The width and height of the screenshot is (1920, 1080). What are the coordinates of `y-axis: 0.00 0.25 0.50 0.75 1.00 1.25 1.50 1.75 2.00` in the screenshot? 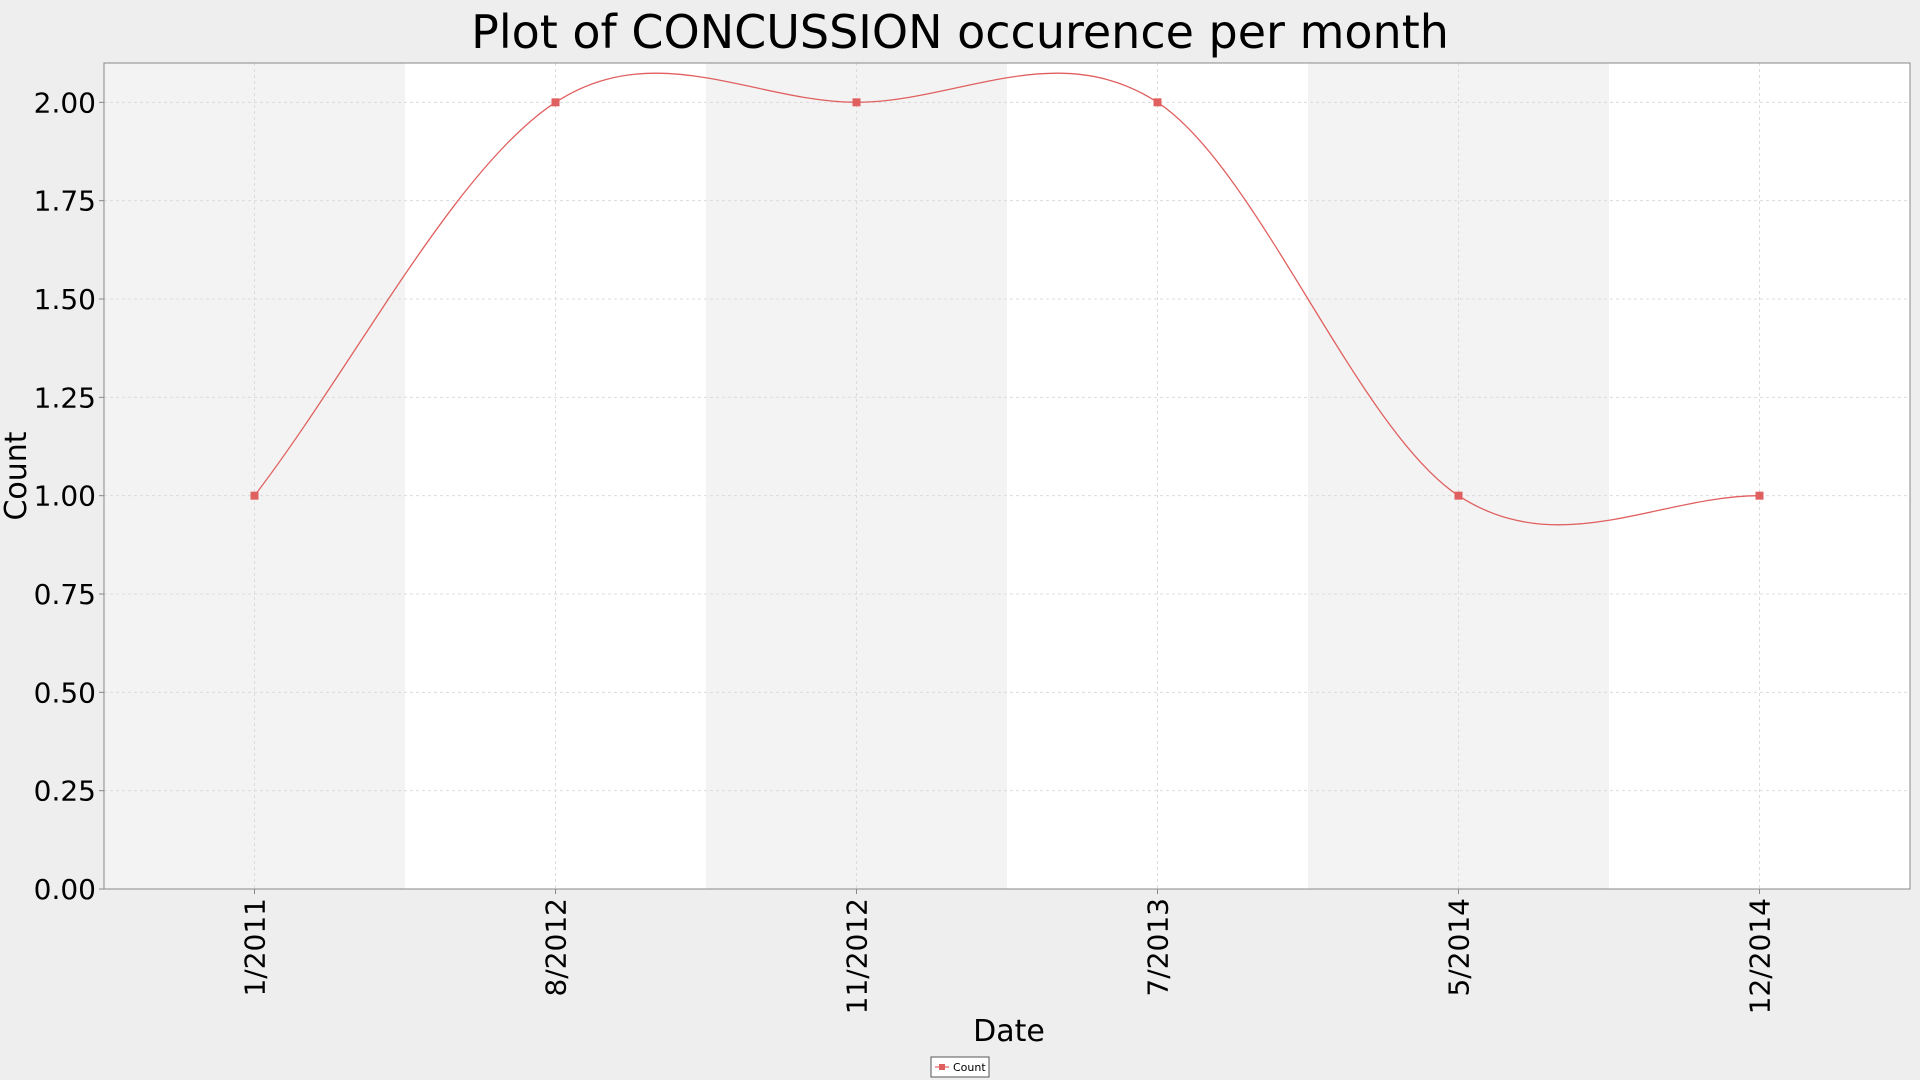 It's located at (69, 496).